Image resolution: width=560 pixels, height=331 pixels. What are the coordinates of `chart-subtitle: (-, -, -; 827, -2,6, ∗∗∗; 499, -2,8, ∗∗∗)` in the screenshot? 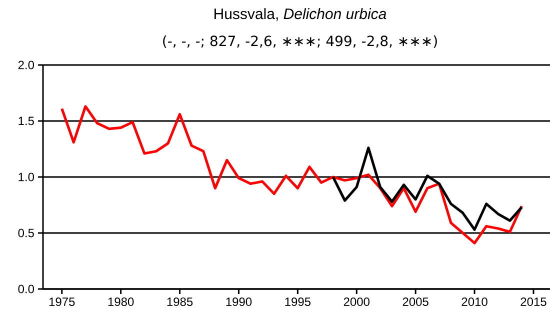 It's located at (300, 41).